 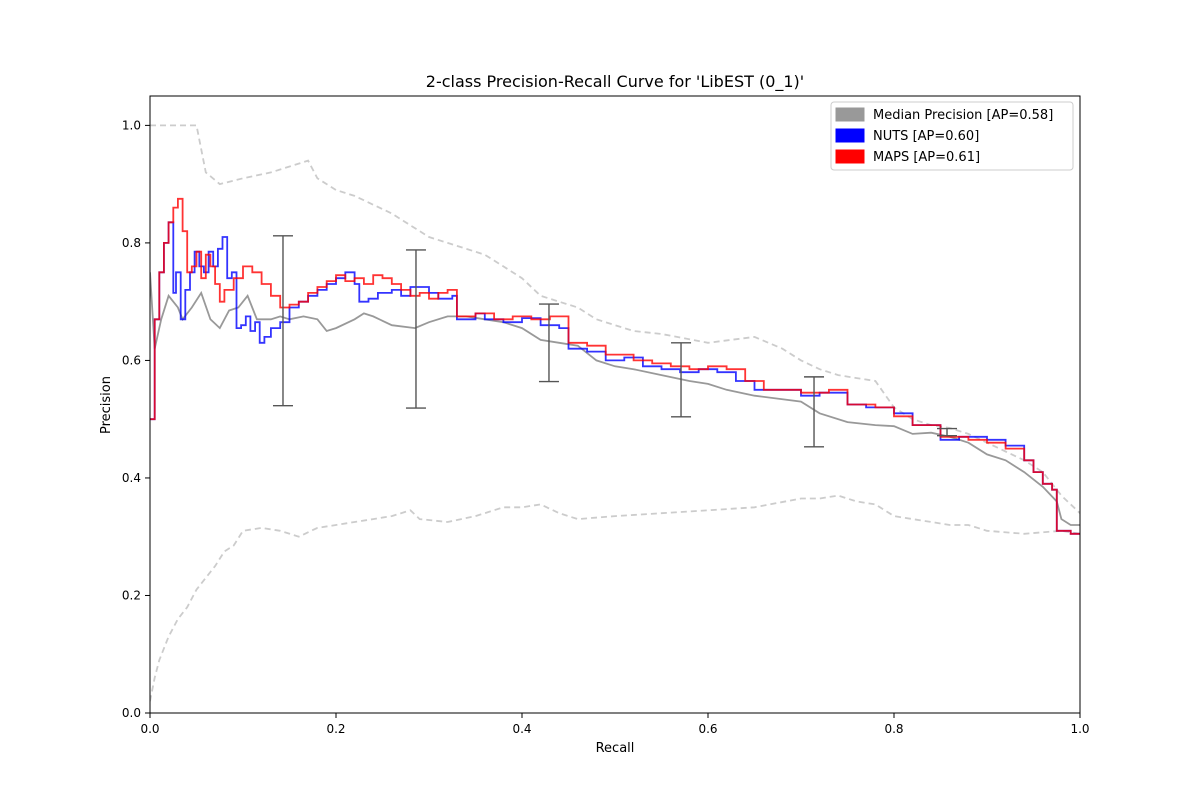 I want to click on legend-box, so click(x=952, y=136).